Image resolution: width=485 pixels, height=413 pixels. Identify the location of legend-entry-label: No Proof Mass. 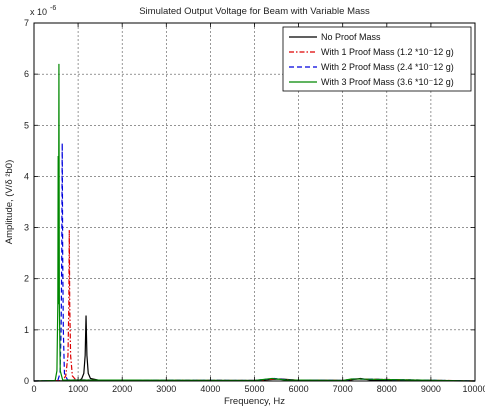
(351, 37).